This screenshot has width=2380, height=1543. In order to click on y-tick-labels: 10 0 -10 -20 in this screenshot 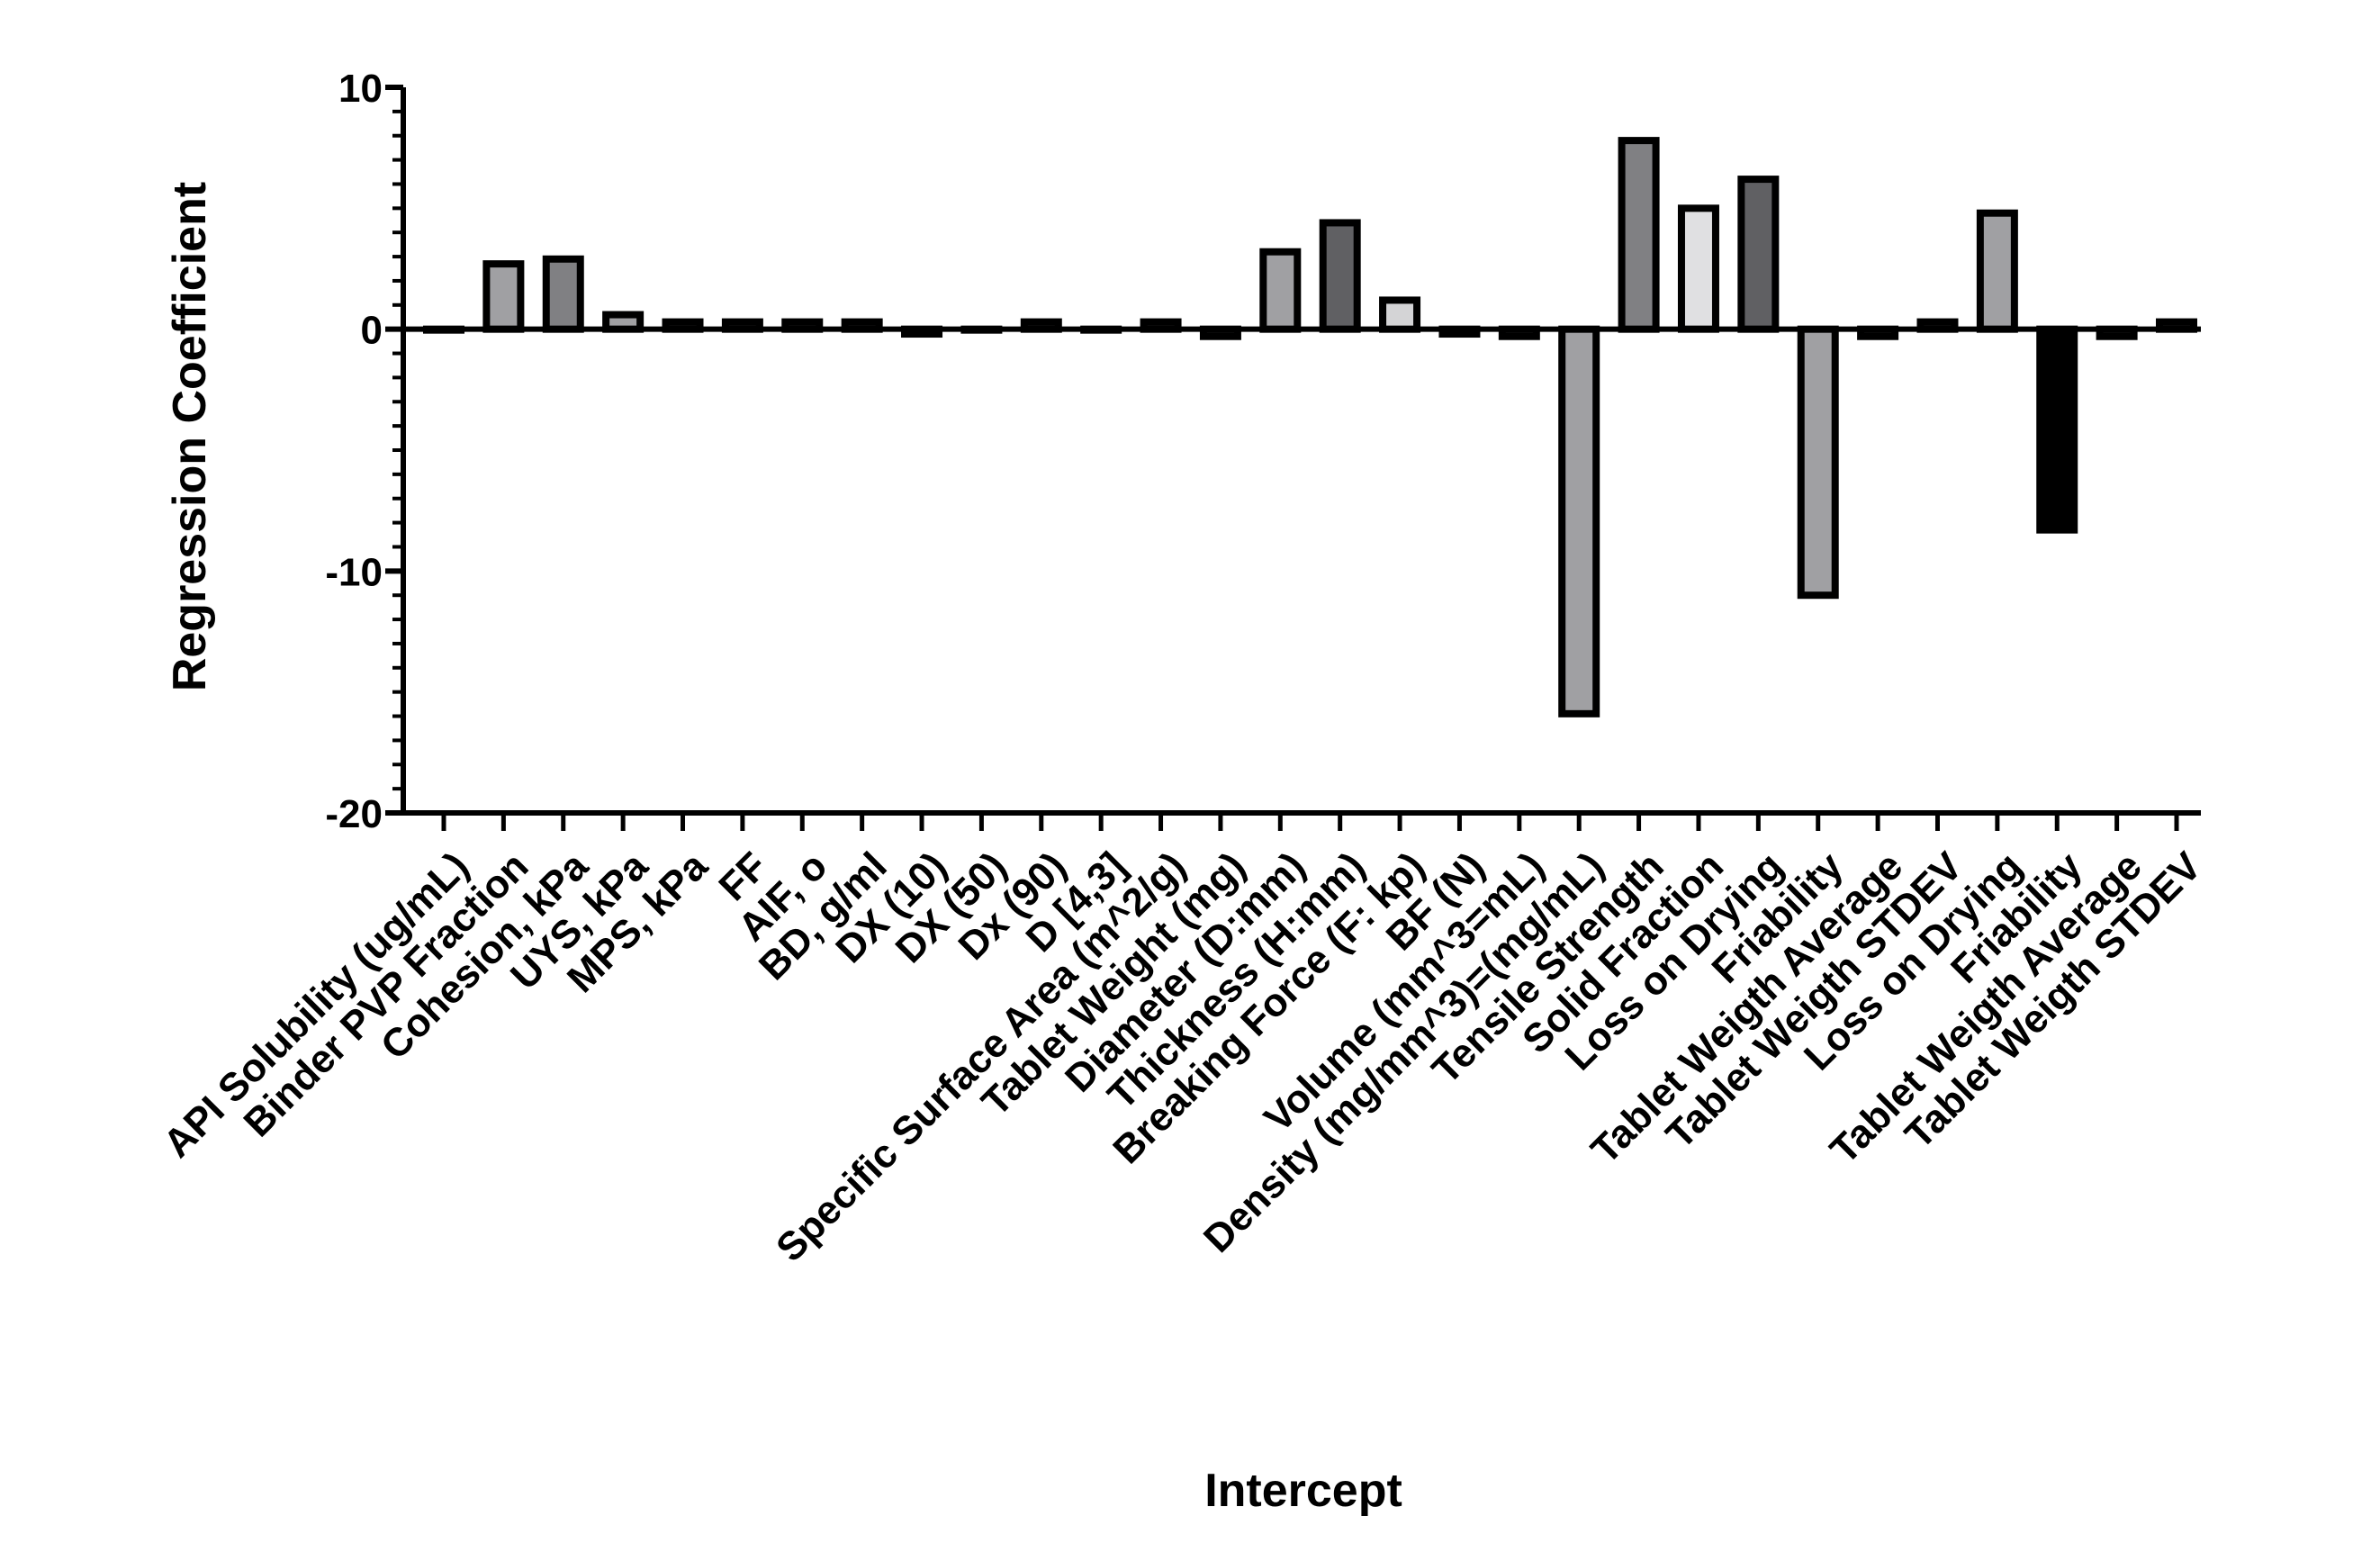, I will do `click(354, 452)`.